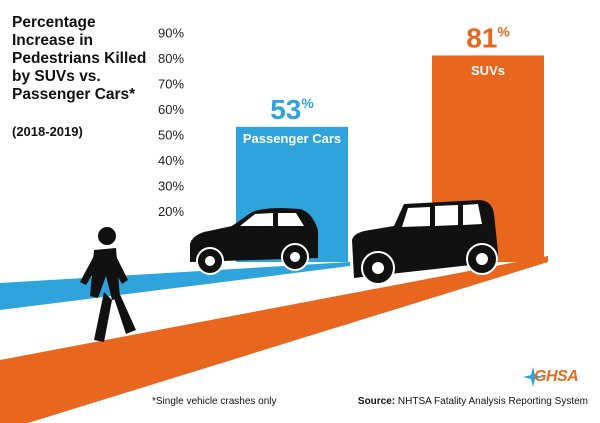 The height and width of the screenshot is (423, 600). I want to click on y-tick-label: 80%, so click(171, 58).